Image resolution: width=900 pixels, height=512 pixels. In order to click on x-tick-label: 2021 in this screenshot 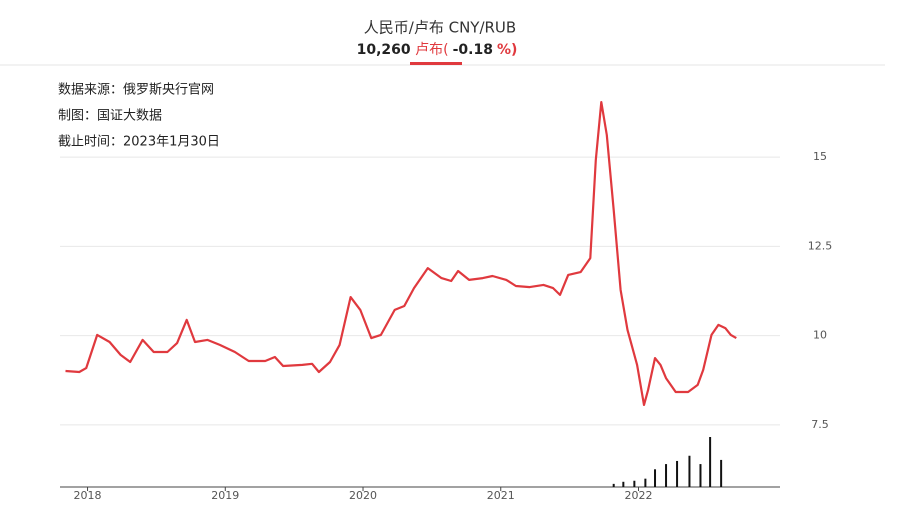, I will do `click(501, 495)`.